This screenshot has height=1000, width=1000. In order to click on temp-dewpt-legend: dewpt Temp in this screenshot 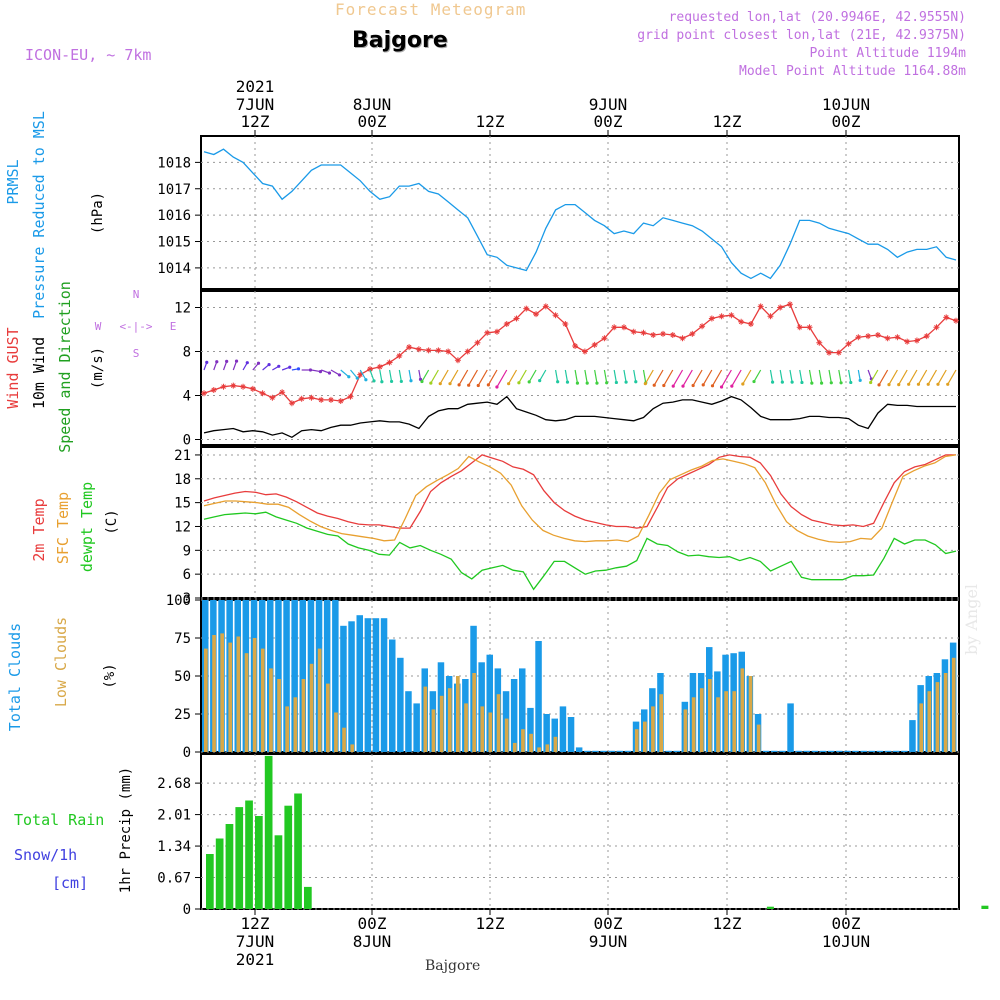, I will do `click(87, 527)`.